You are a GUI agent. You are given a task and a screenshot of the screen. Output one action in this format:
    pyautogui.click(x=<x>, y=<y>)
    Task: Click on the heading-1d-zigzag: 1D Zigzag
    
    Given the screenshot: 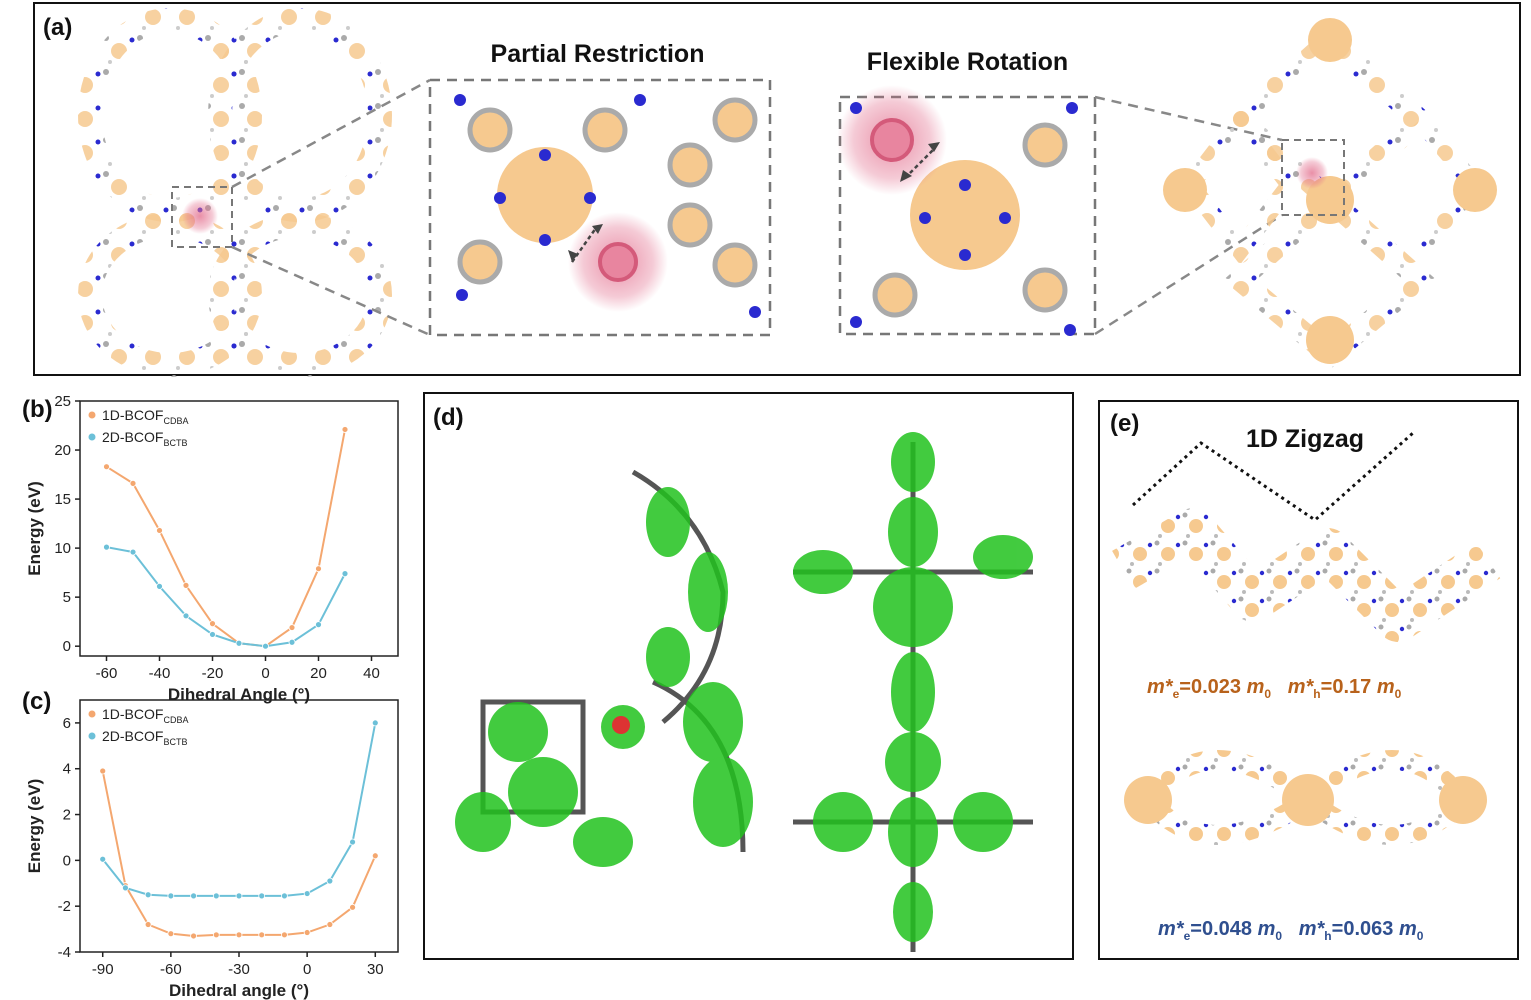 What is the action you would take?
    pyautogui.click(x=1305, y=439)
    